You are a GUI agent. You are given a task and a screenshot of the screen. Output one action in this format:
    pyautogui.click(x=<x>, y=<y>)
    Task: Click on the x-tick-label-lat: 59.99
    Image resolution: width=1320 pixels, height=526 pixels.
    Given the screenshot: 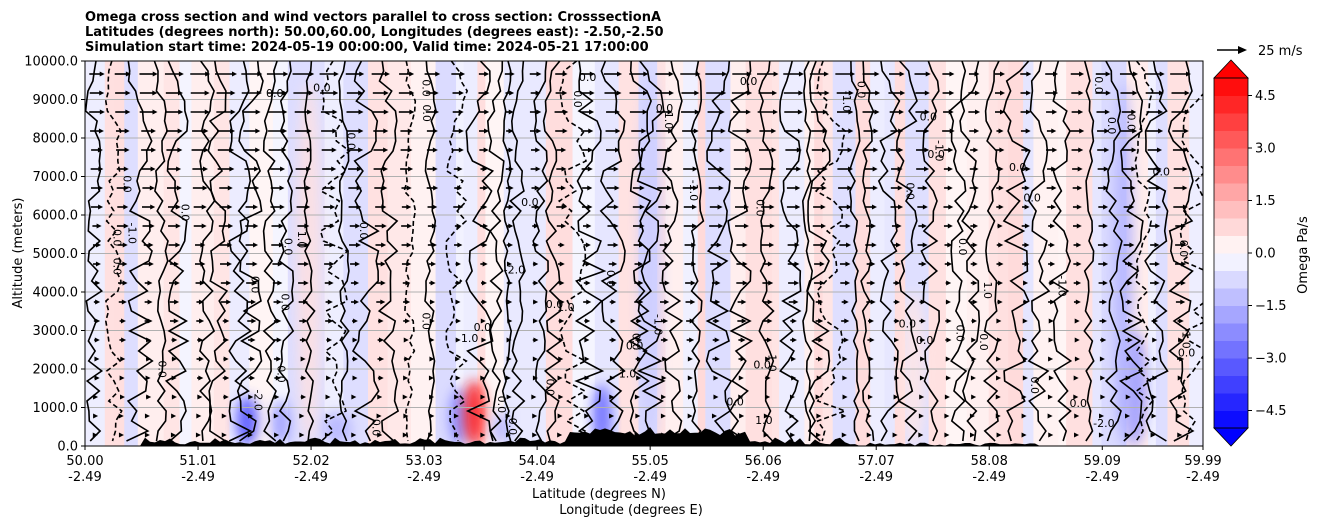 What is the action you would take?
    pyautogui.click(x=1202, y=461)
    